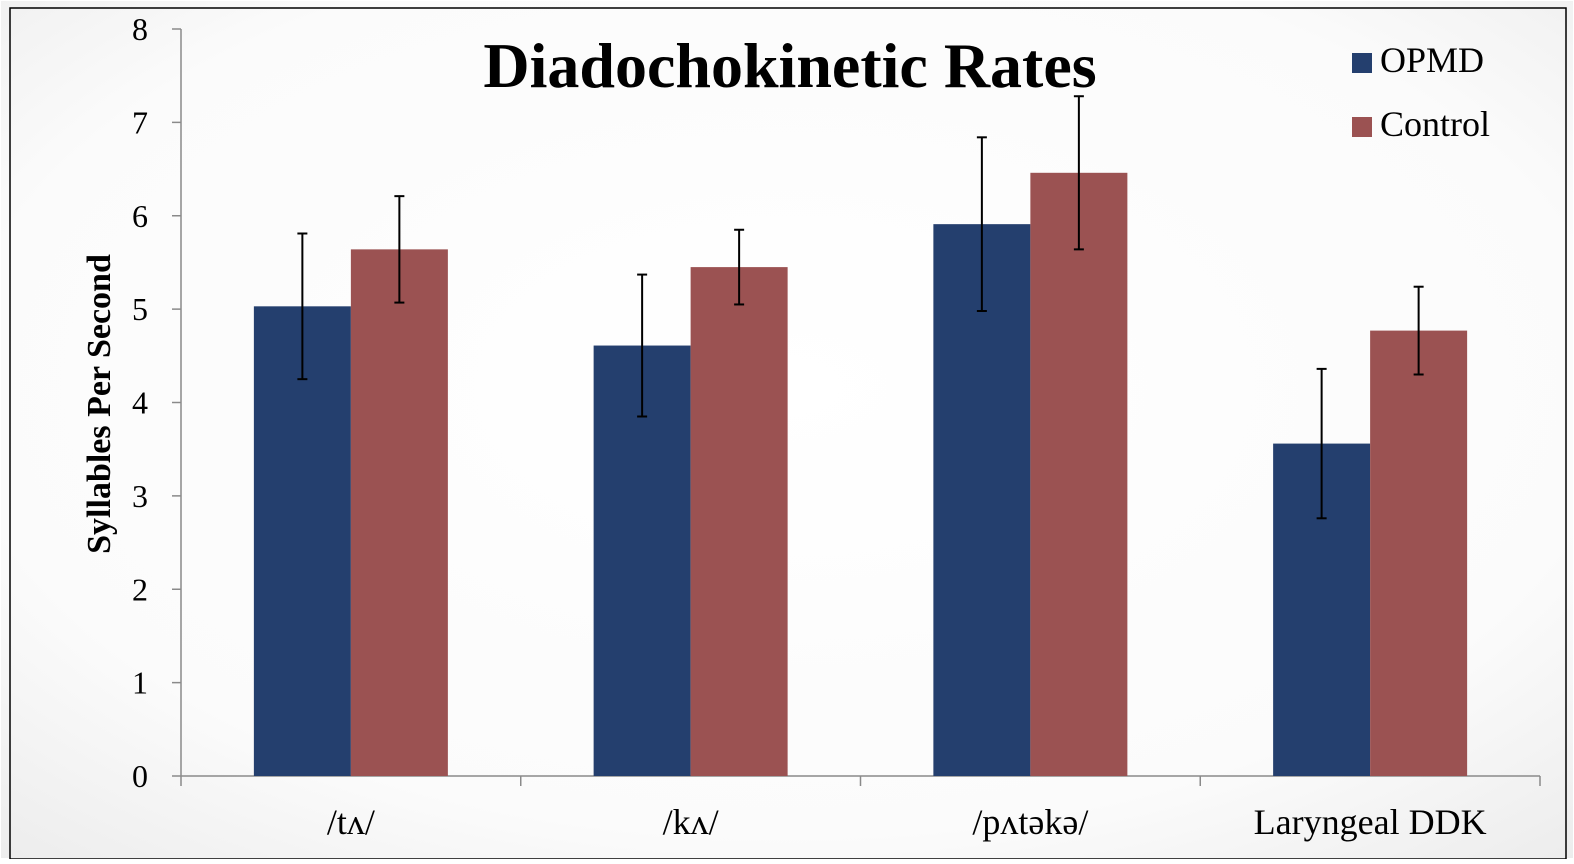 Image resolution: width=1574 pixels, height=864 pixels. I want to click on x-category-label: /tʌ/, so click(351, 822).